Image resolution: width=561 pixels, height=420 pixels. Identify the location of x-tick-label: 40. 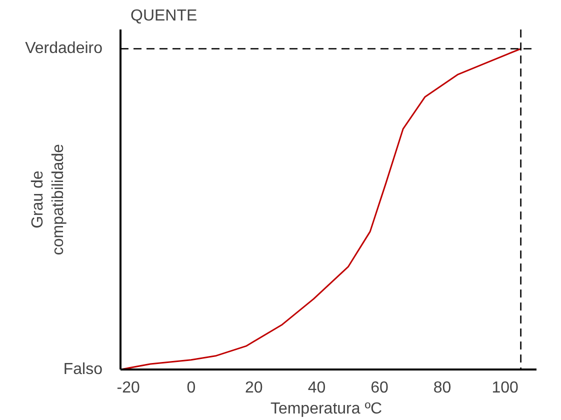
(317, 388).